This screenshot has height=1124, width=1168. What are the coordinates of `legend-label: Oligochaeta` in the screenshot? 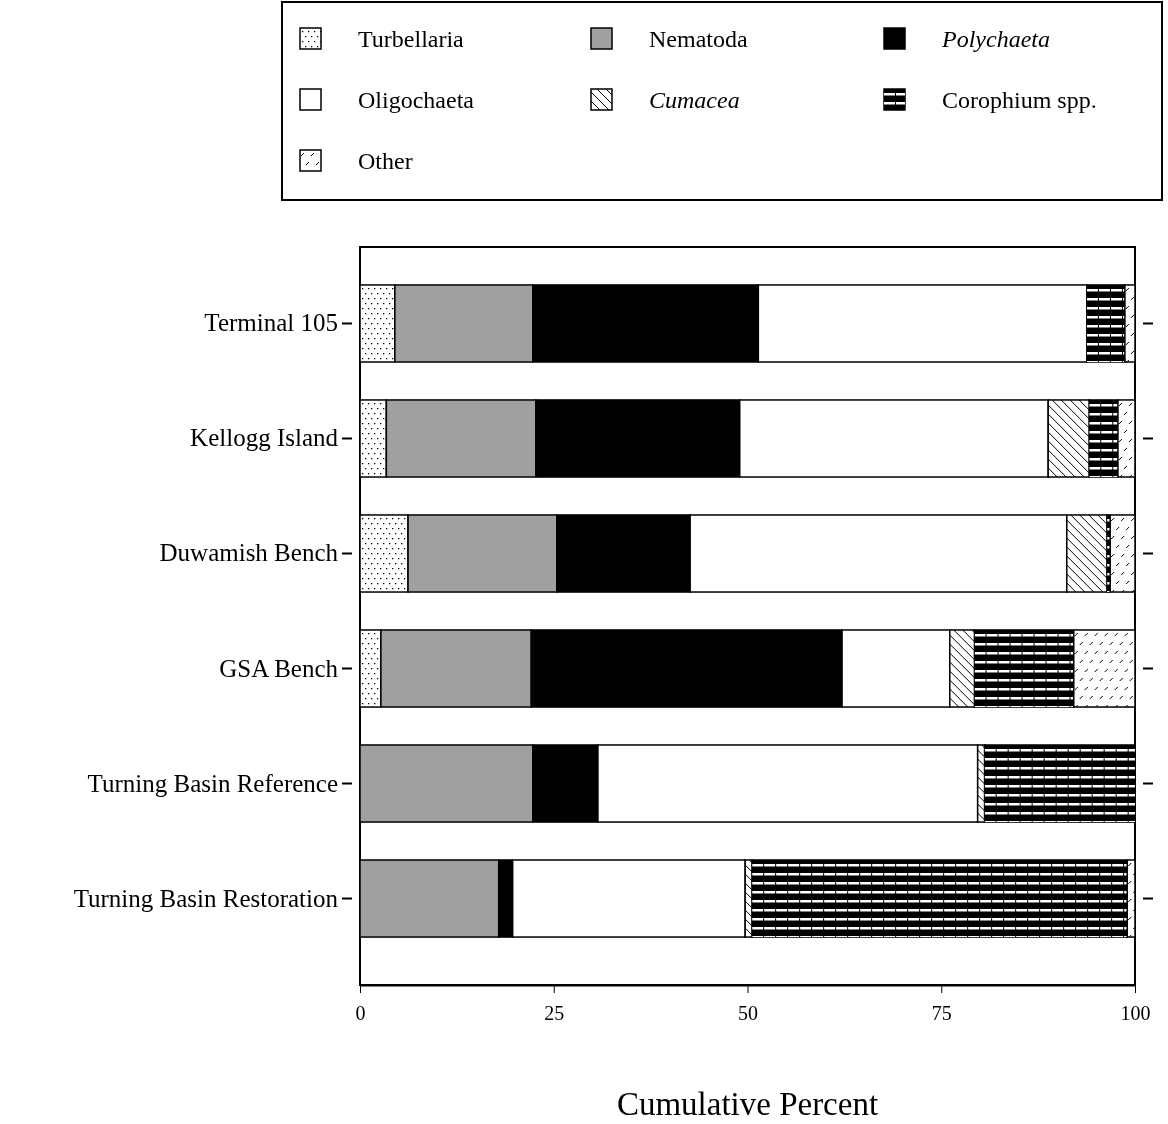 It's located at (416, 100).